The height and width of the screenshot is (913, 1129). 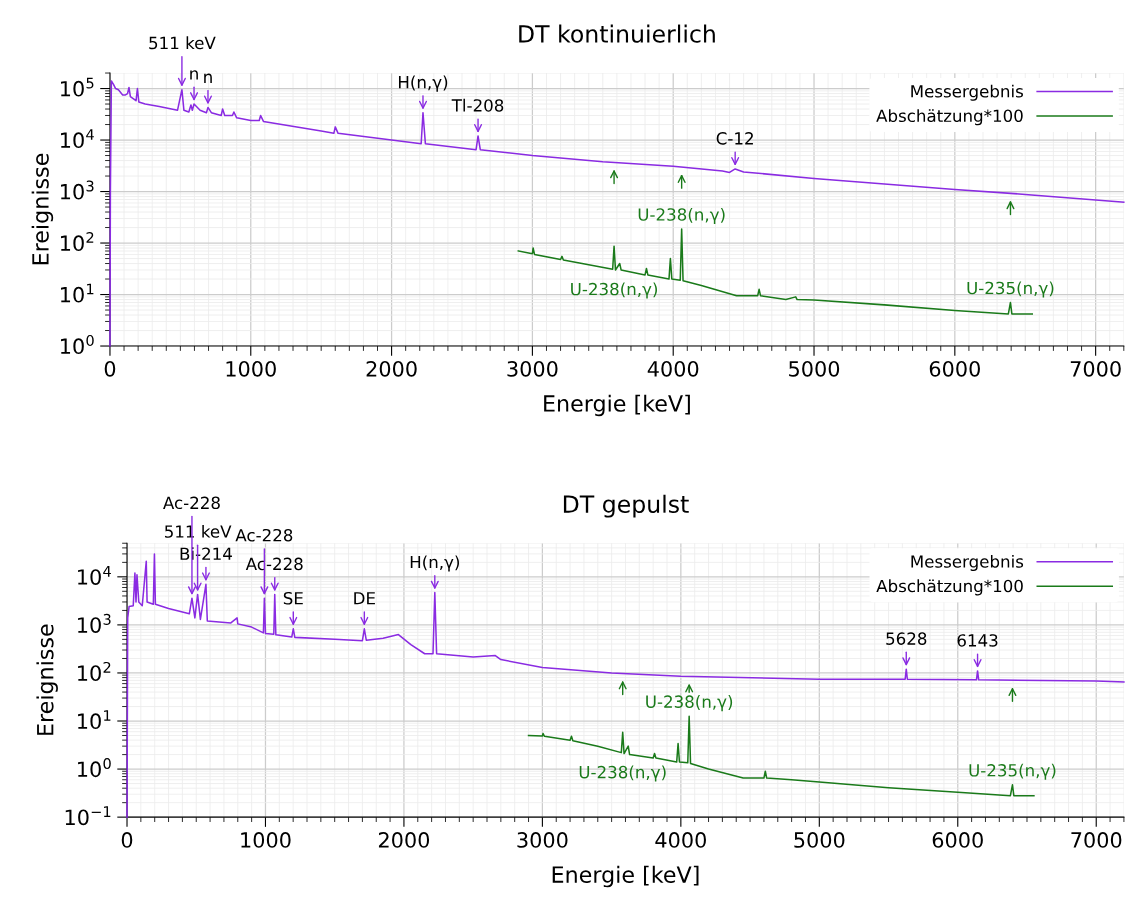 What do you see at coordinates (182, 43) in the screenshot?
I see `annotation: 511 keV` at bounding box center [182, 43].